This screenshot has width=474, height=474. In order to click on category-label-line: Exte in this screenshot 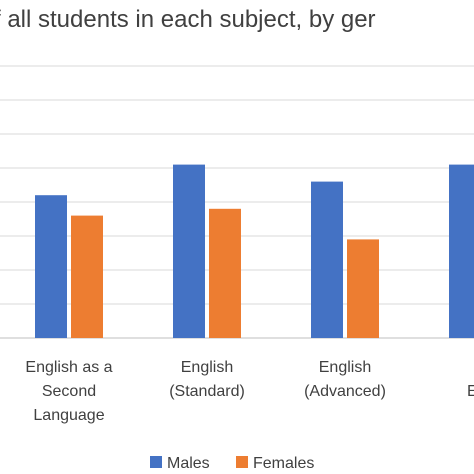, I will do `click(470, 391)`.